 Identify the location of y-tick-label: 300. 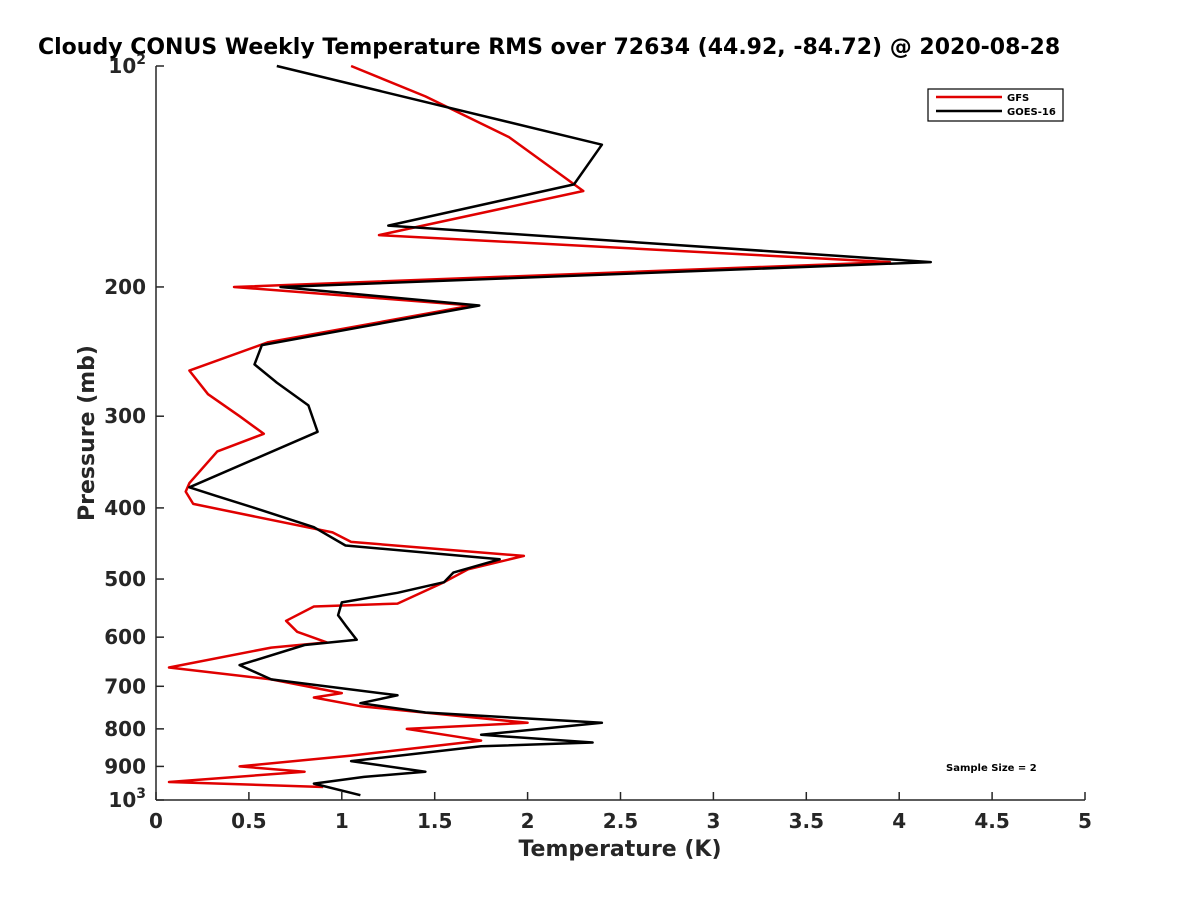
(125, 416).